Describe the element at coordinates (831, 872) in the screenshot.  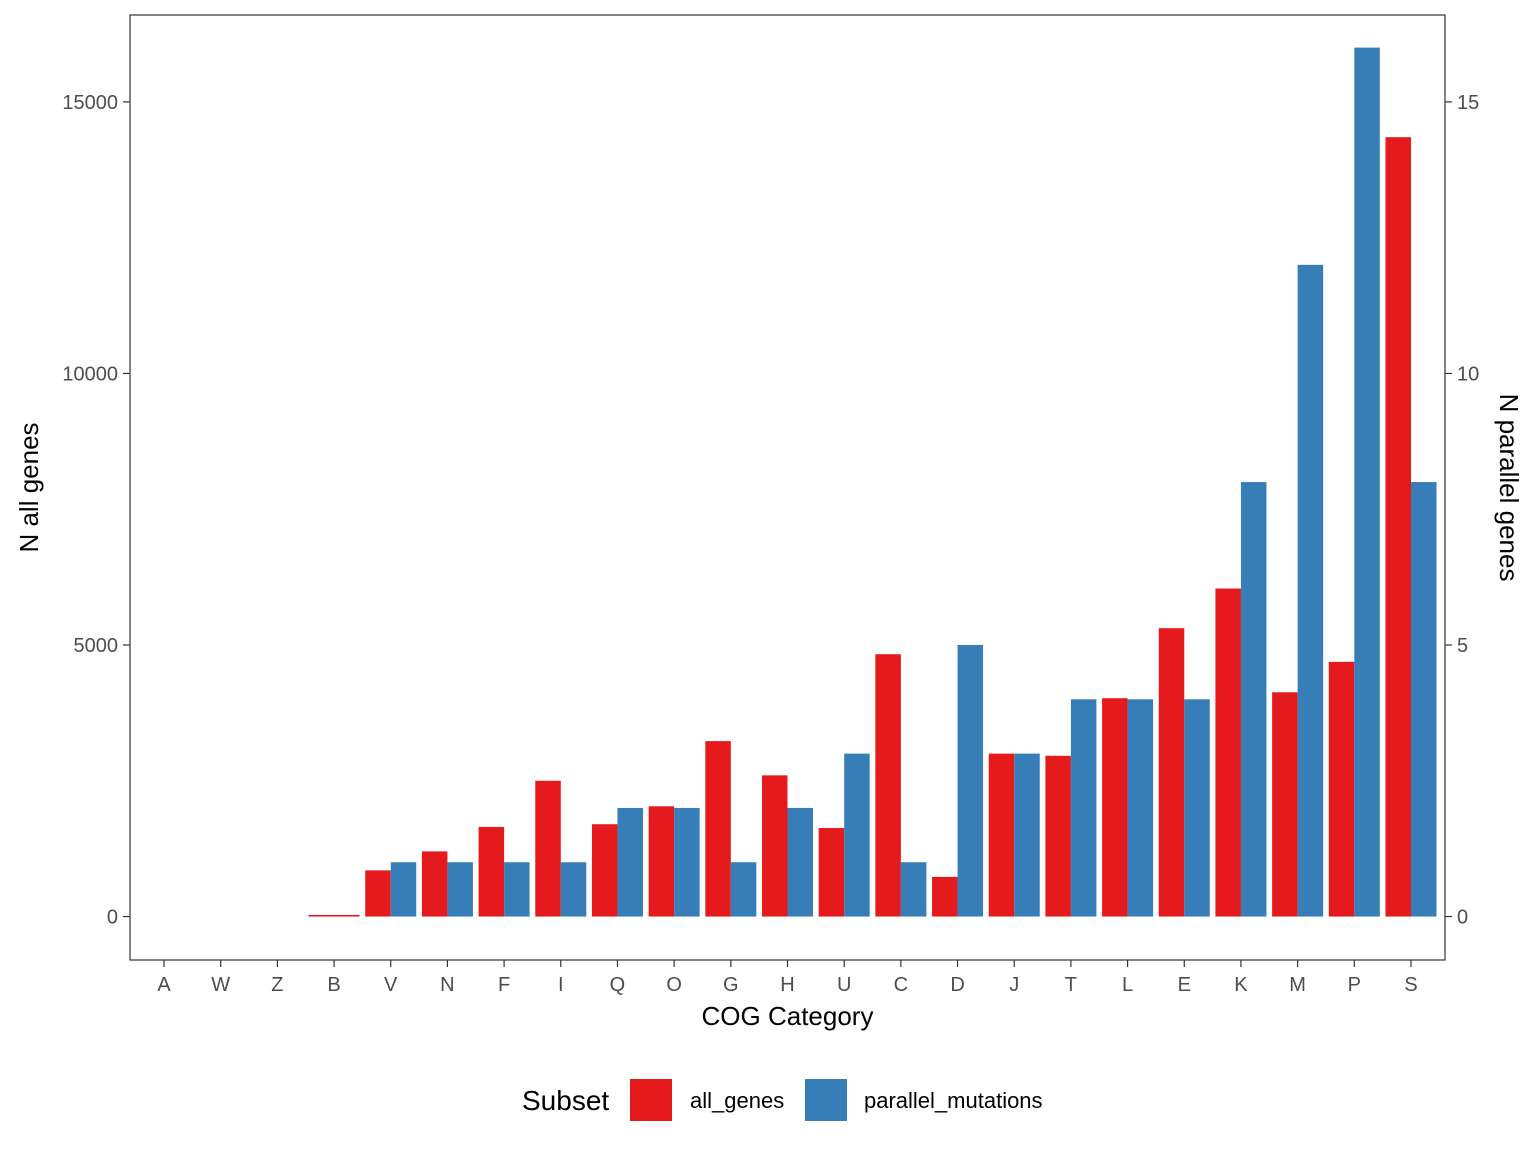
I see `bar-all-genes-U` at that location.